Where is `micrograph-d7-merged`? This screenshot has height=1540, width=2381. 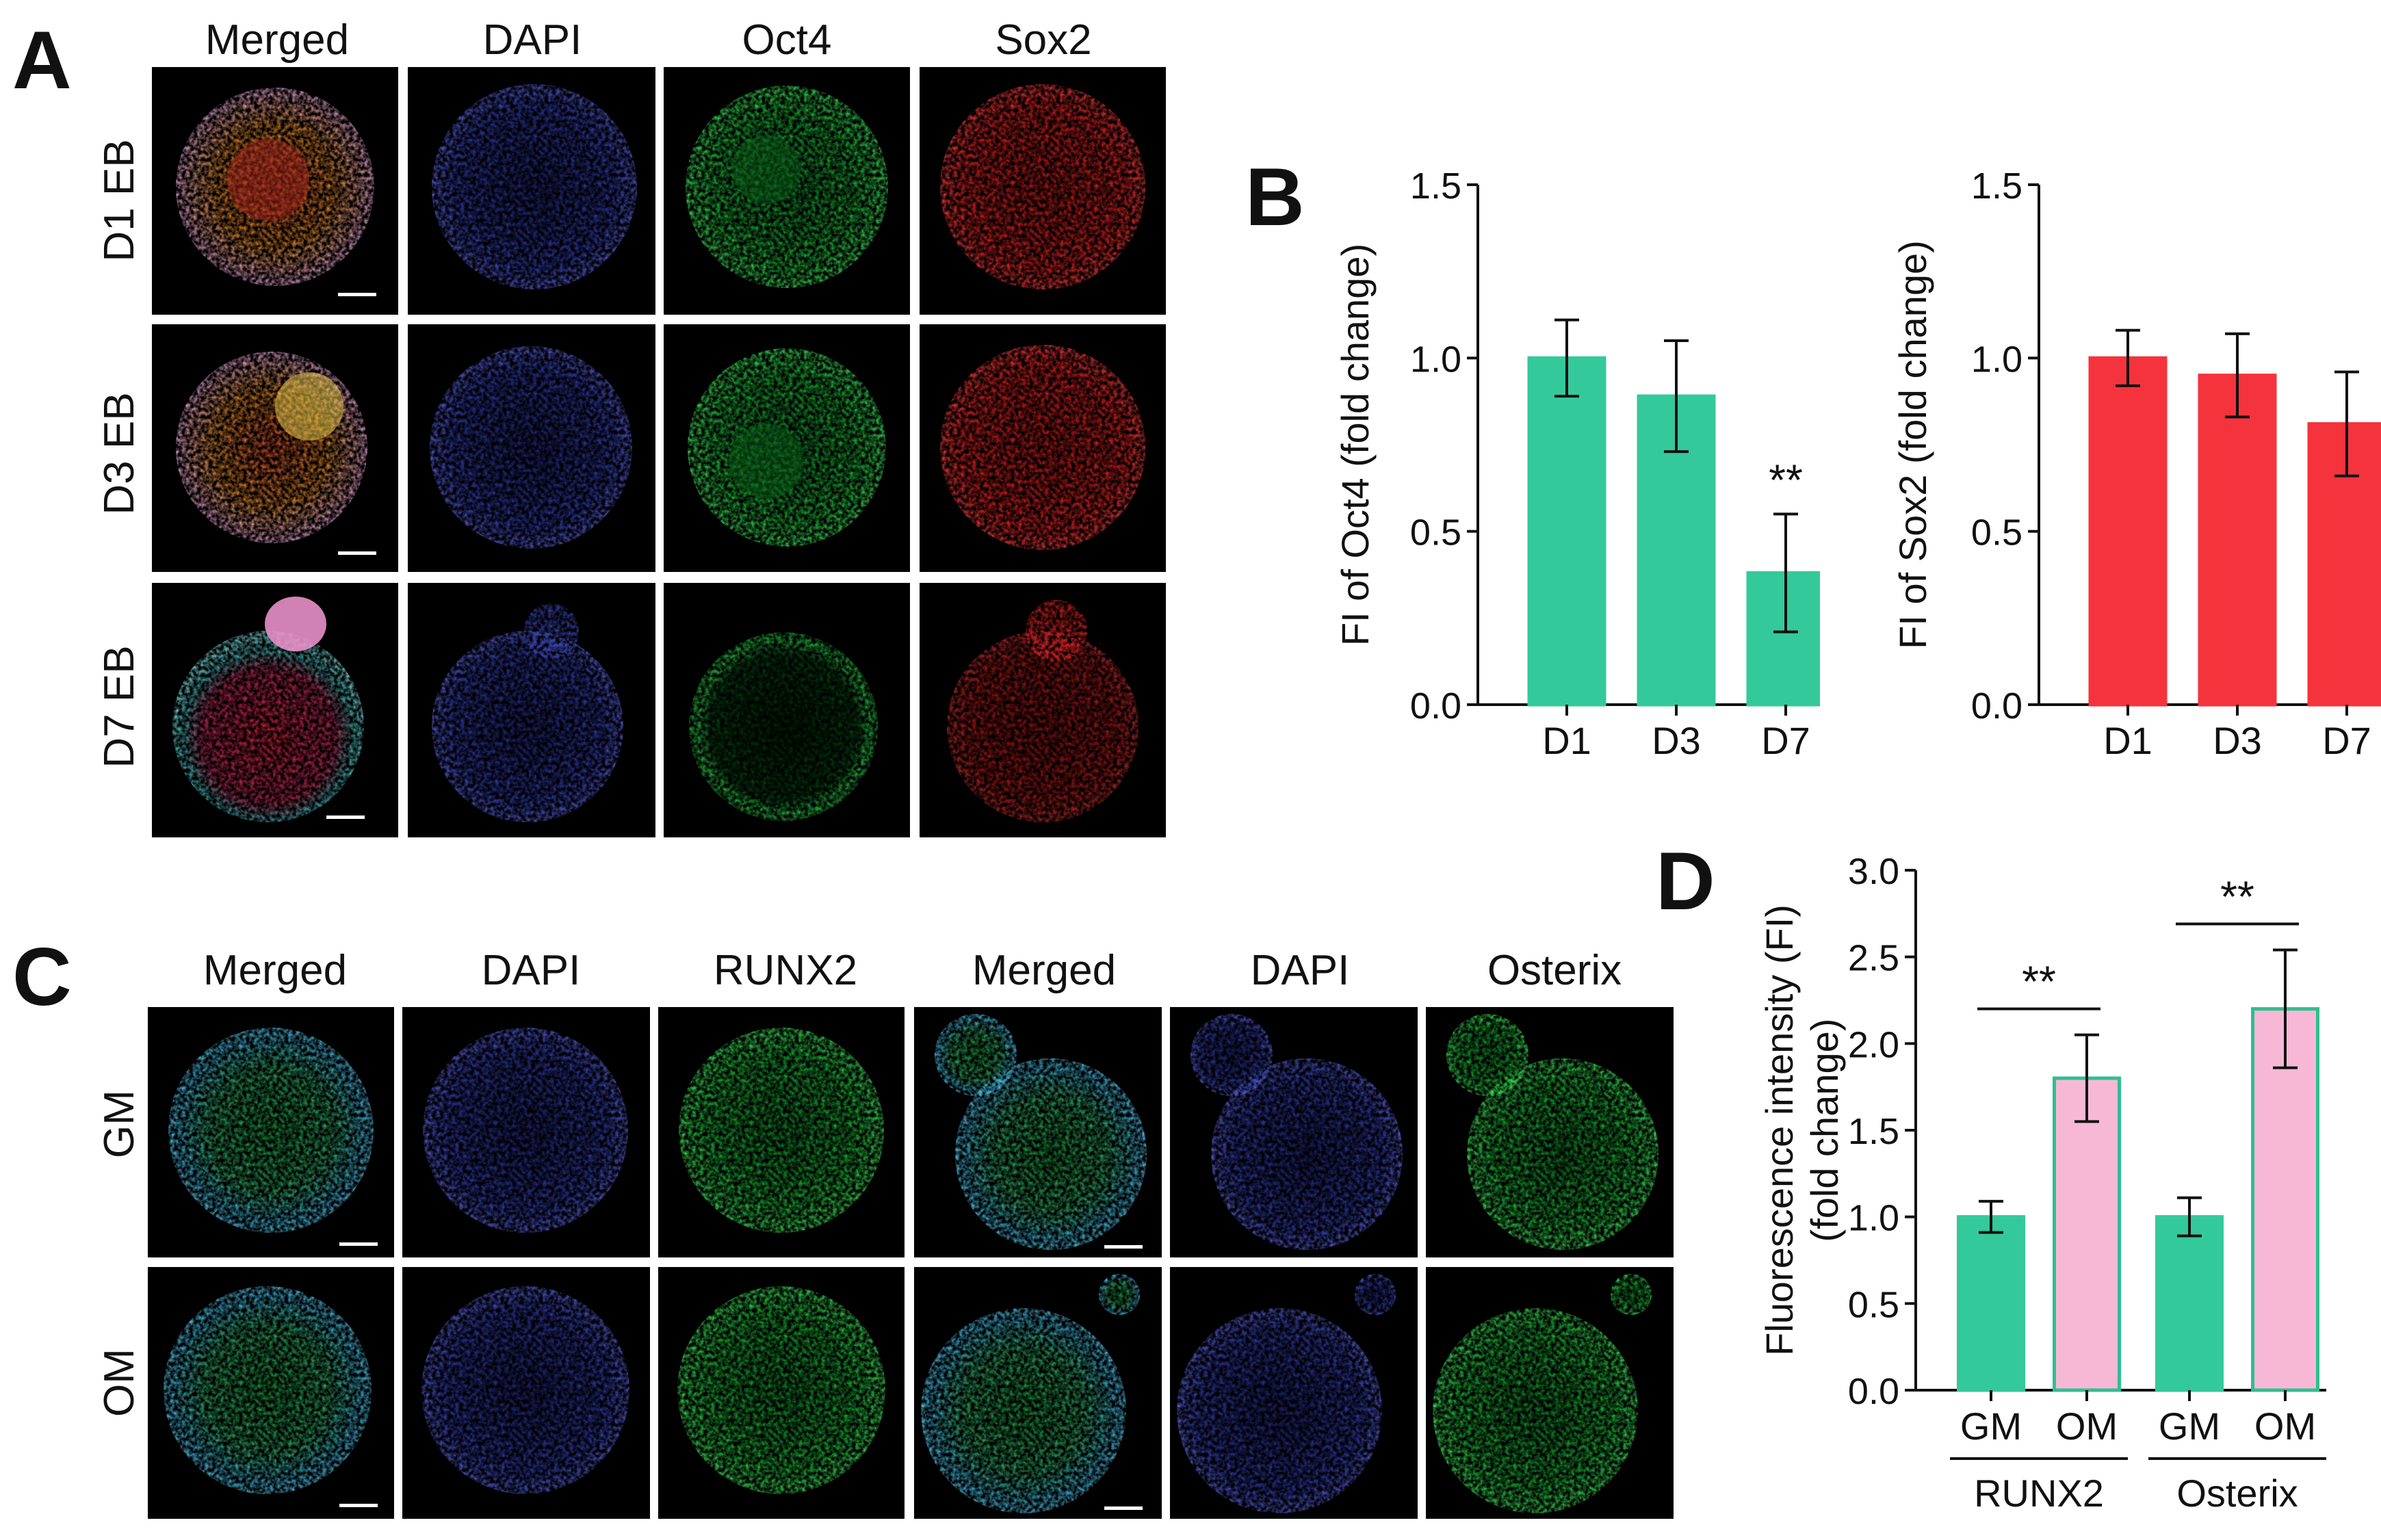 micrograph-d7-merged is located at coordinates (275, 710).